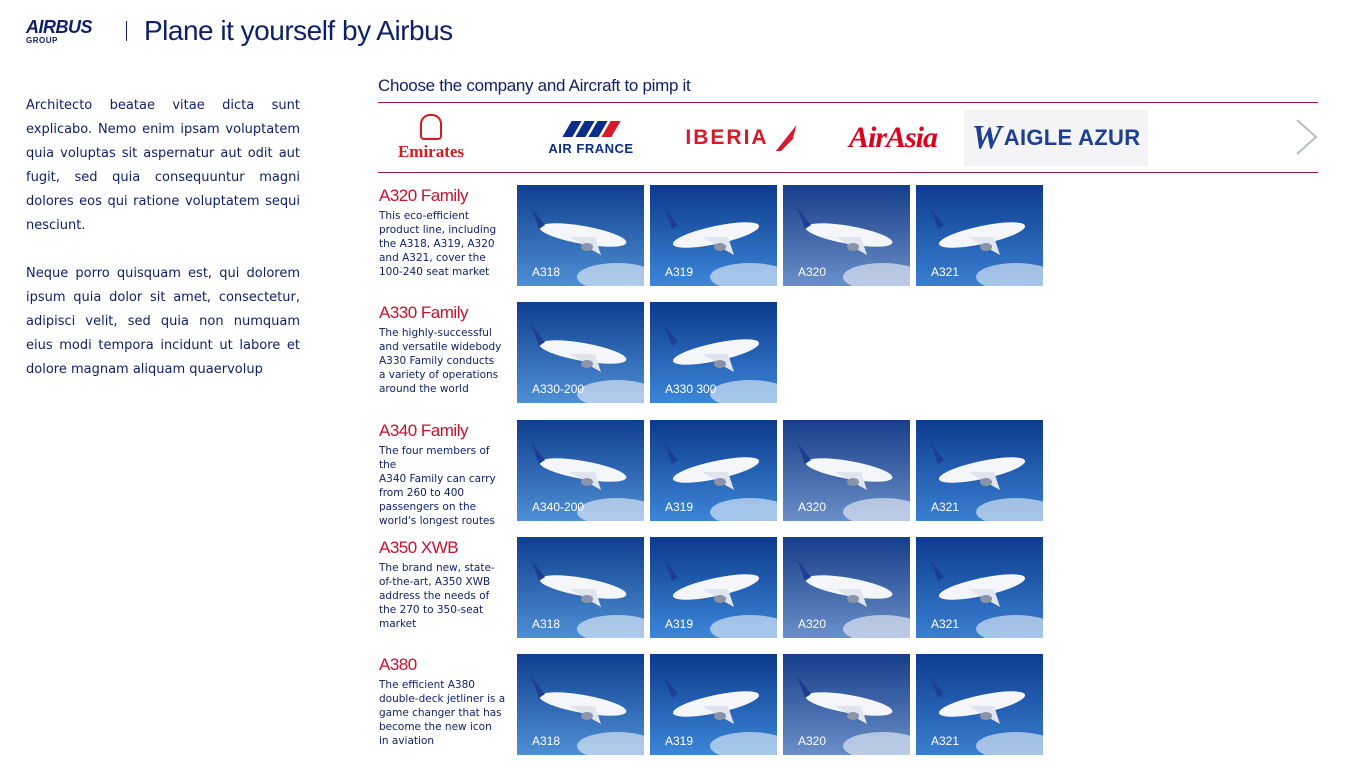 This screenshot has width=1366, height=768. Describe the element at coordinates (435, 582) in the screenshot. I see `family-description-line: of-the-art, A350 XWB` at that location.